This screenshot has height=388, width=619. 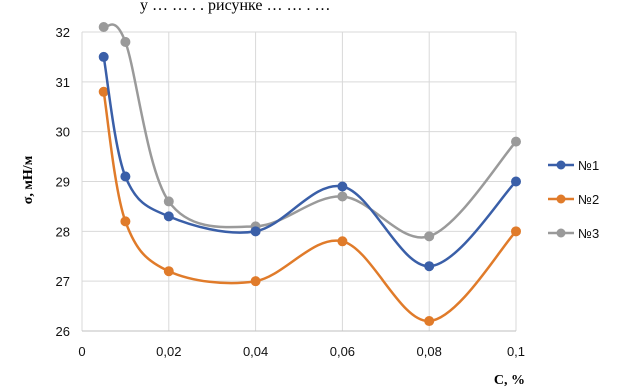 I want to click on y-tick-label: 30, so click(x=63, y=132).